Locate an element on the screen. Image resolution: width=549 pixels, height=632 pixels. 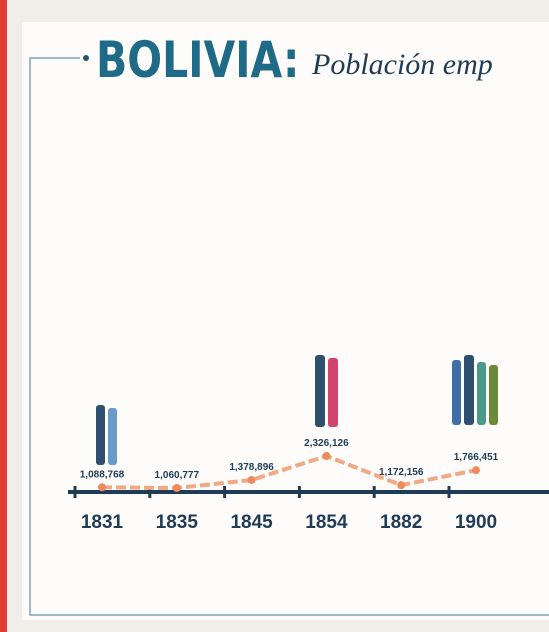
x-tick-label: 1854 is located at coordinates (326, 522).